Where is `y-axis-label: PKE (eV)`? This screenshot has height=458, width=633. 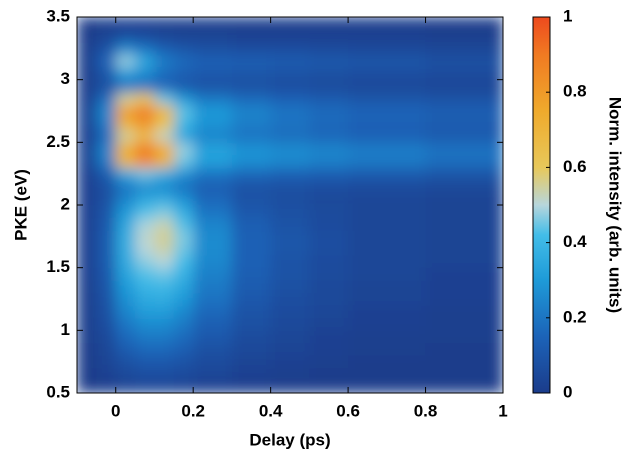 y-axis-label: PKE (eV) is located at coordinates (20, 205).